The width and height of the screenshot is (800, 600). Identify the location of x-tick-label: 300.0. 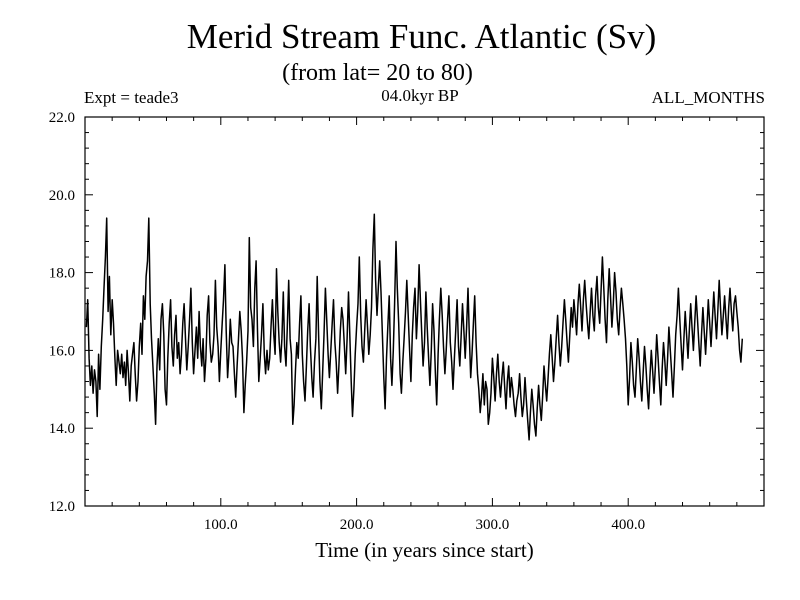
(493, 525).